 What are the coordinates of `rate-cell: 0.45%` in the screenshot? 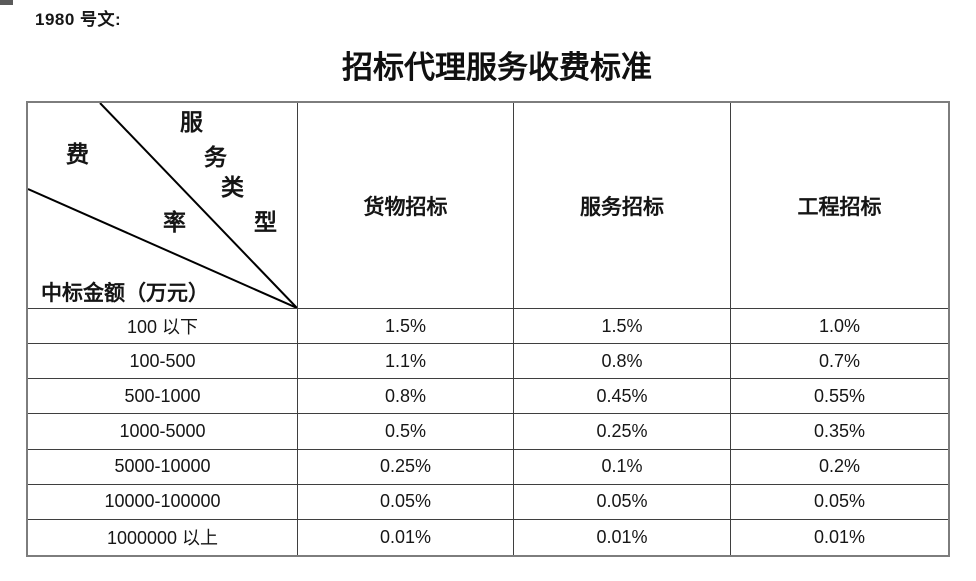 It's located at (622, 397).